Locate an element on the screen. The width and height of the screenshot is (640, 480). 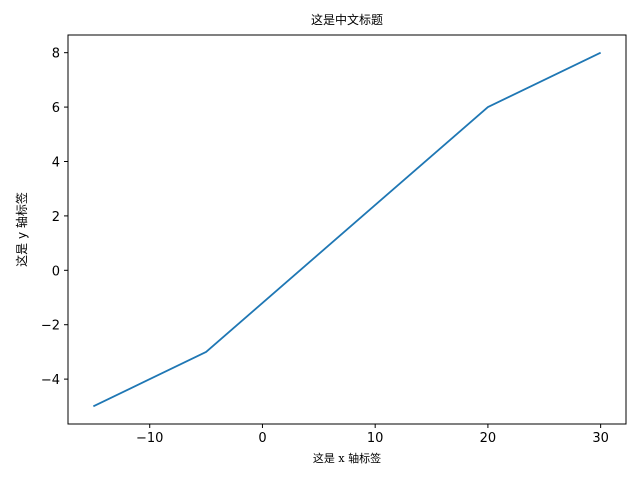
y-tick-label: 2 is located at coordinates (56, 217).